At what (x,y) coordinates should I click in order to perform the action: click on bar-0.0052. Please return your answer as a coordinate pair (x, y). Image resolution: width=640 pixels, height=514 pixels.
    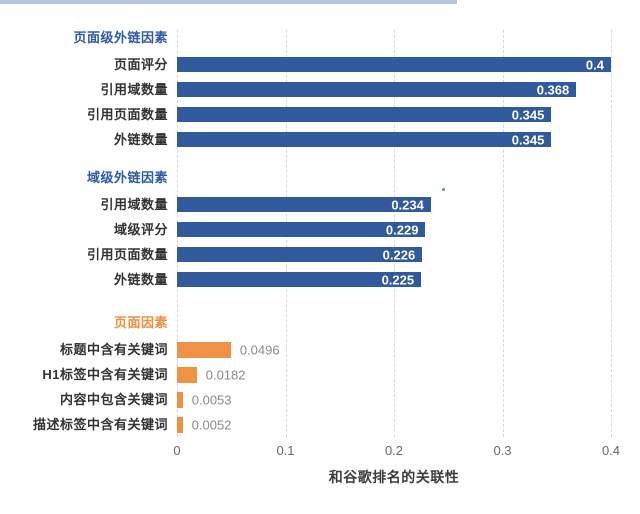
    Looking at the image, I should click on (180, 425).